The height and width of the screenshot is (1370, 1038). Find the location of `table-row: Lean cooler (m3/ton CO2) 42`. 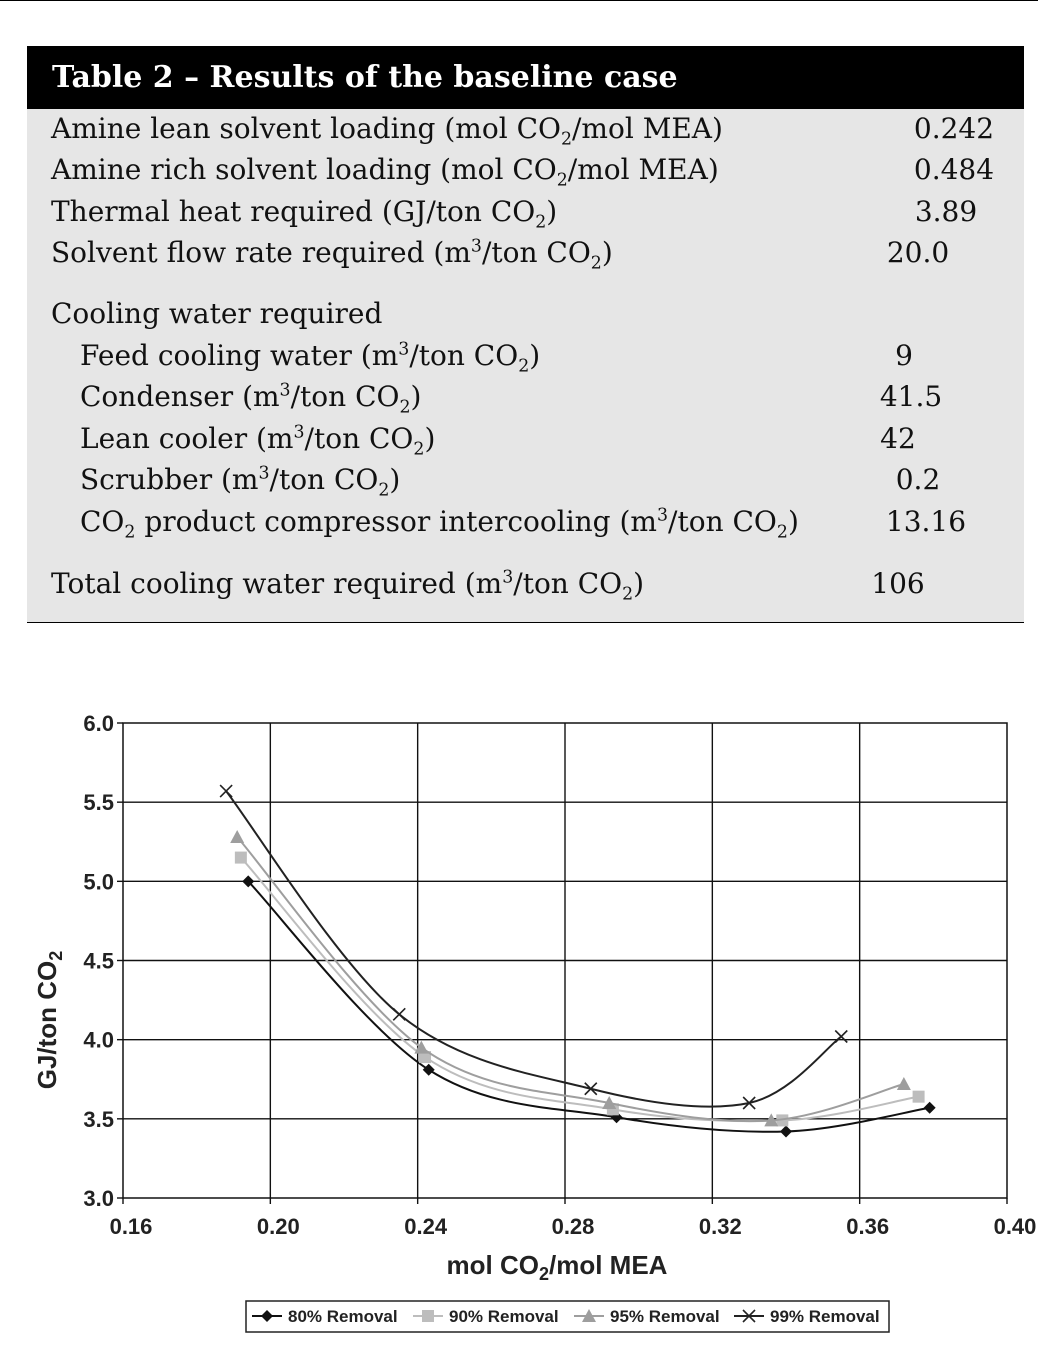

table-row: Lean cooler (m3/ton CO2) 42 is located at coordinates (525, 442).